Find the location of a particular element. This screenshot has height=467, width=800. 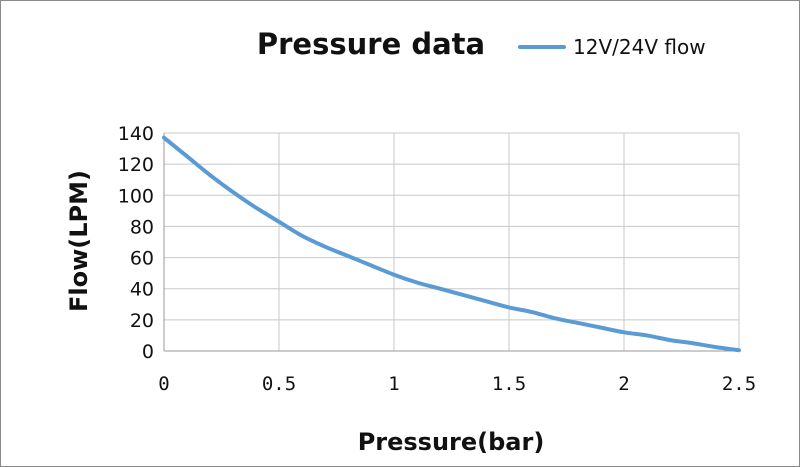

y-axis-title: Flow(LPM) is located at coordinates (79, 241).